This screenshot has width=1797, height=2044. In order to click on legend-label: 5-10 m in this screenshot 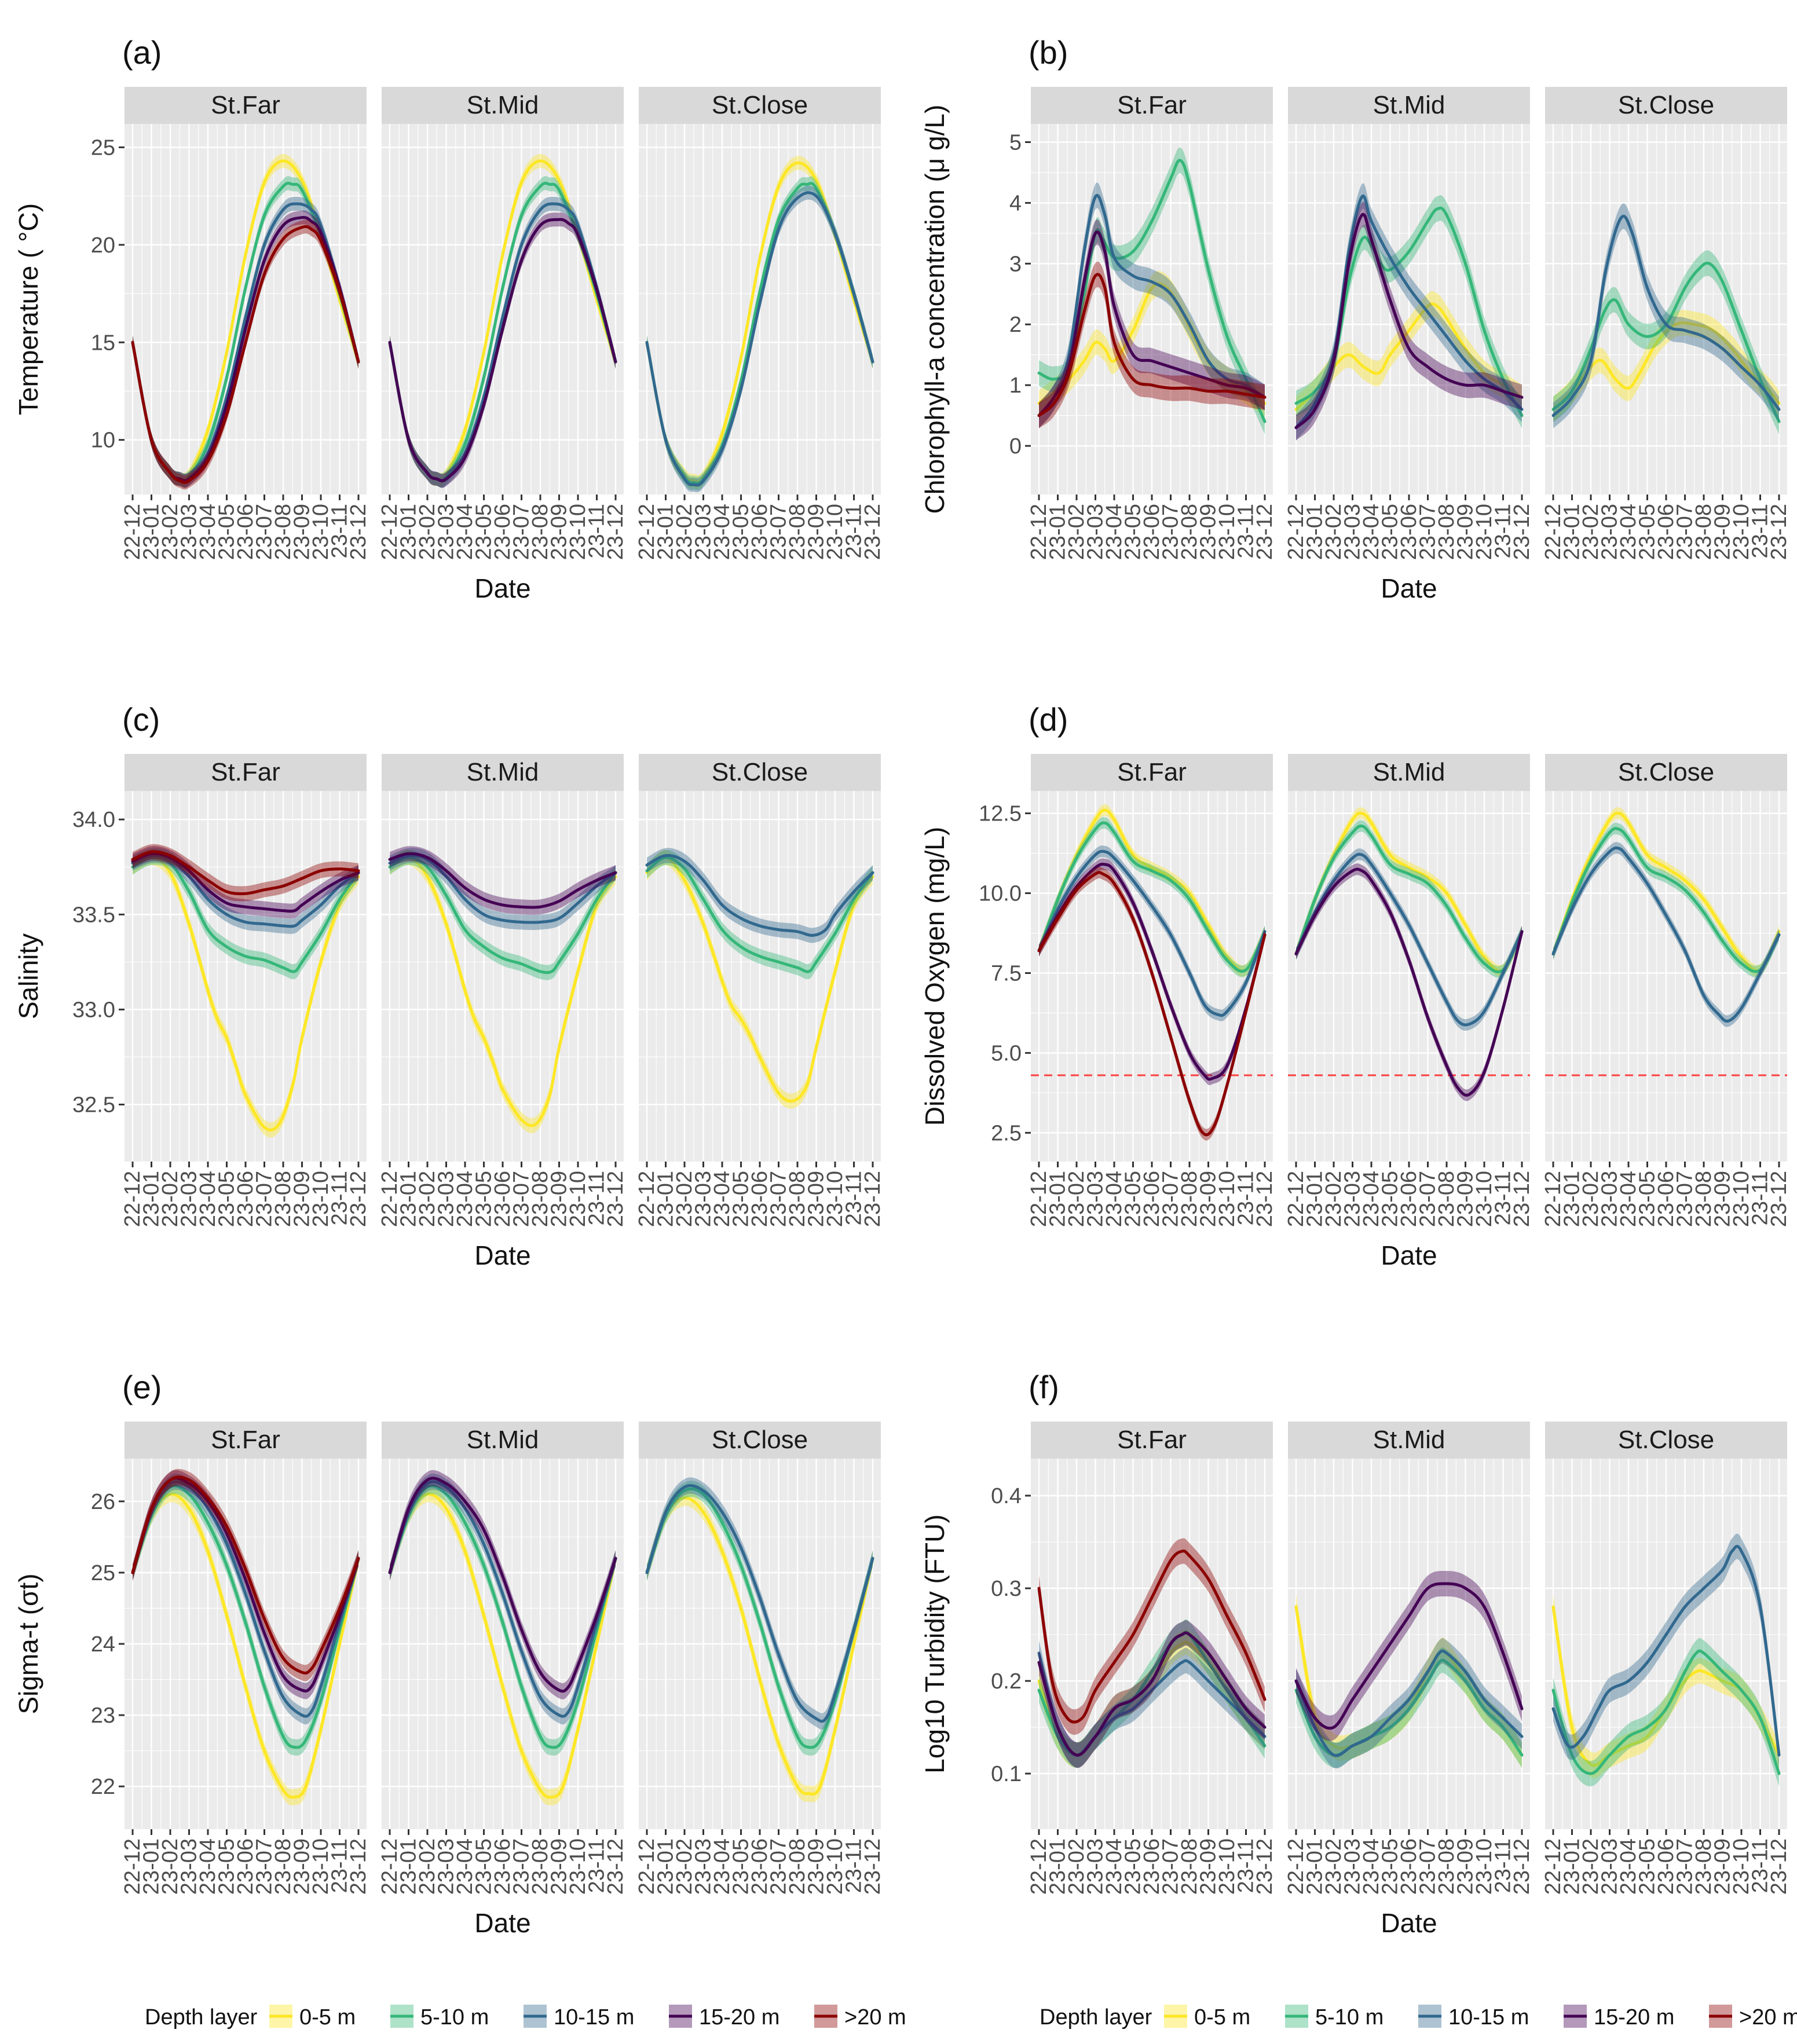, I will do `click(1350, 2017)`.